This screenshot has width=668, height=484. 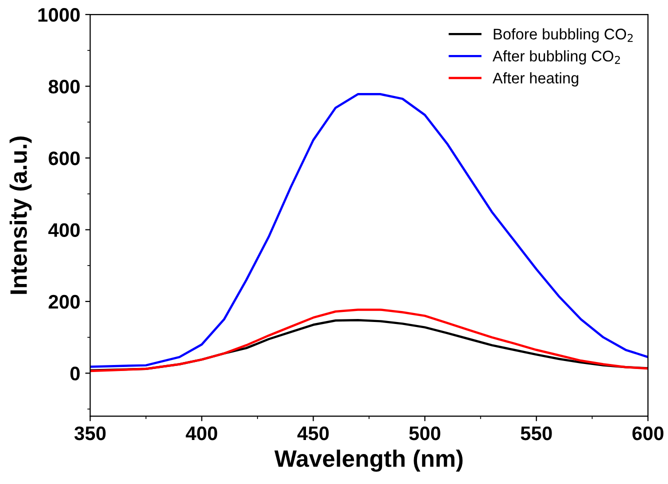 I want to click on x-tick-label: 500, so click(x=424, y=433).